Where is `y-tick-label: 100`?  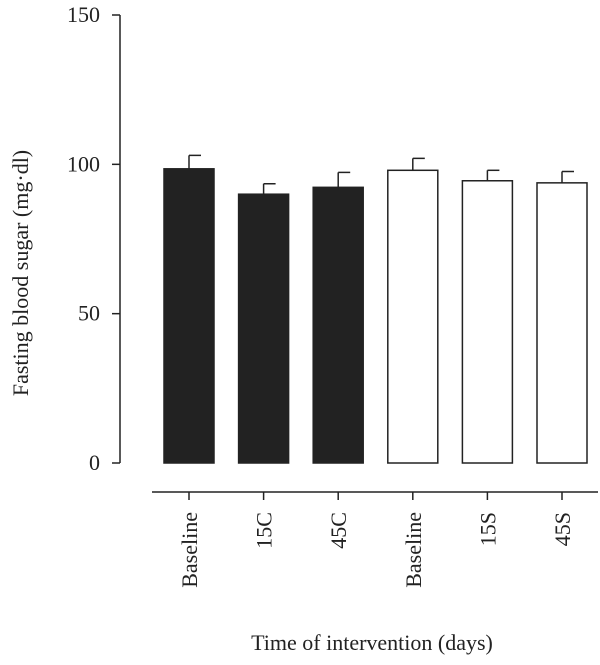 y-tick-label: 100 is located at coordinates (83, 163).